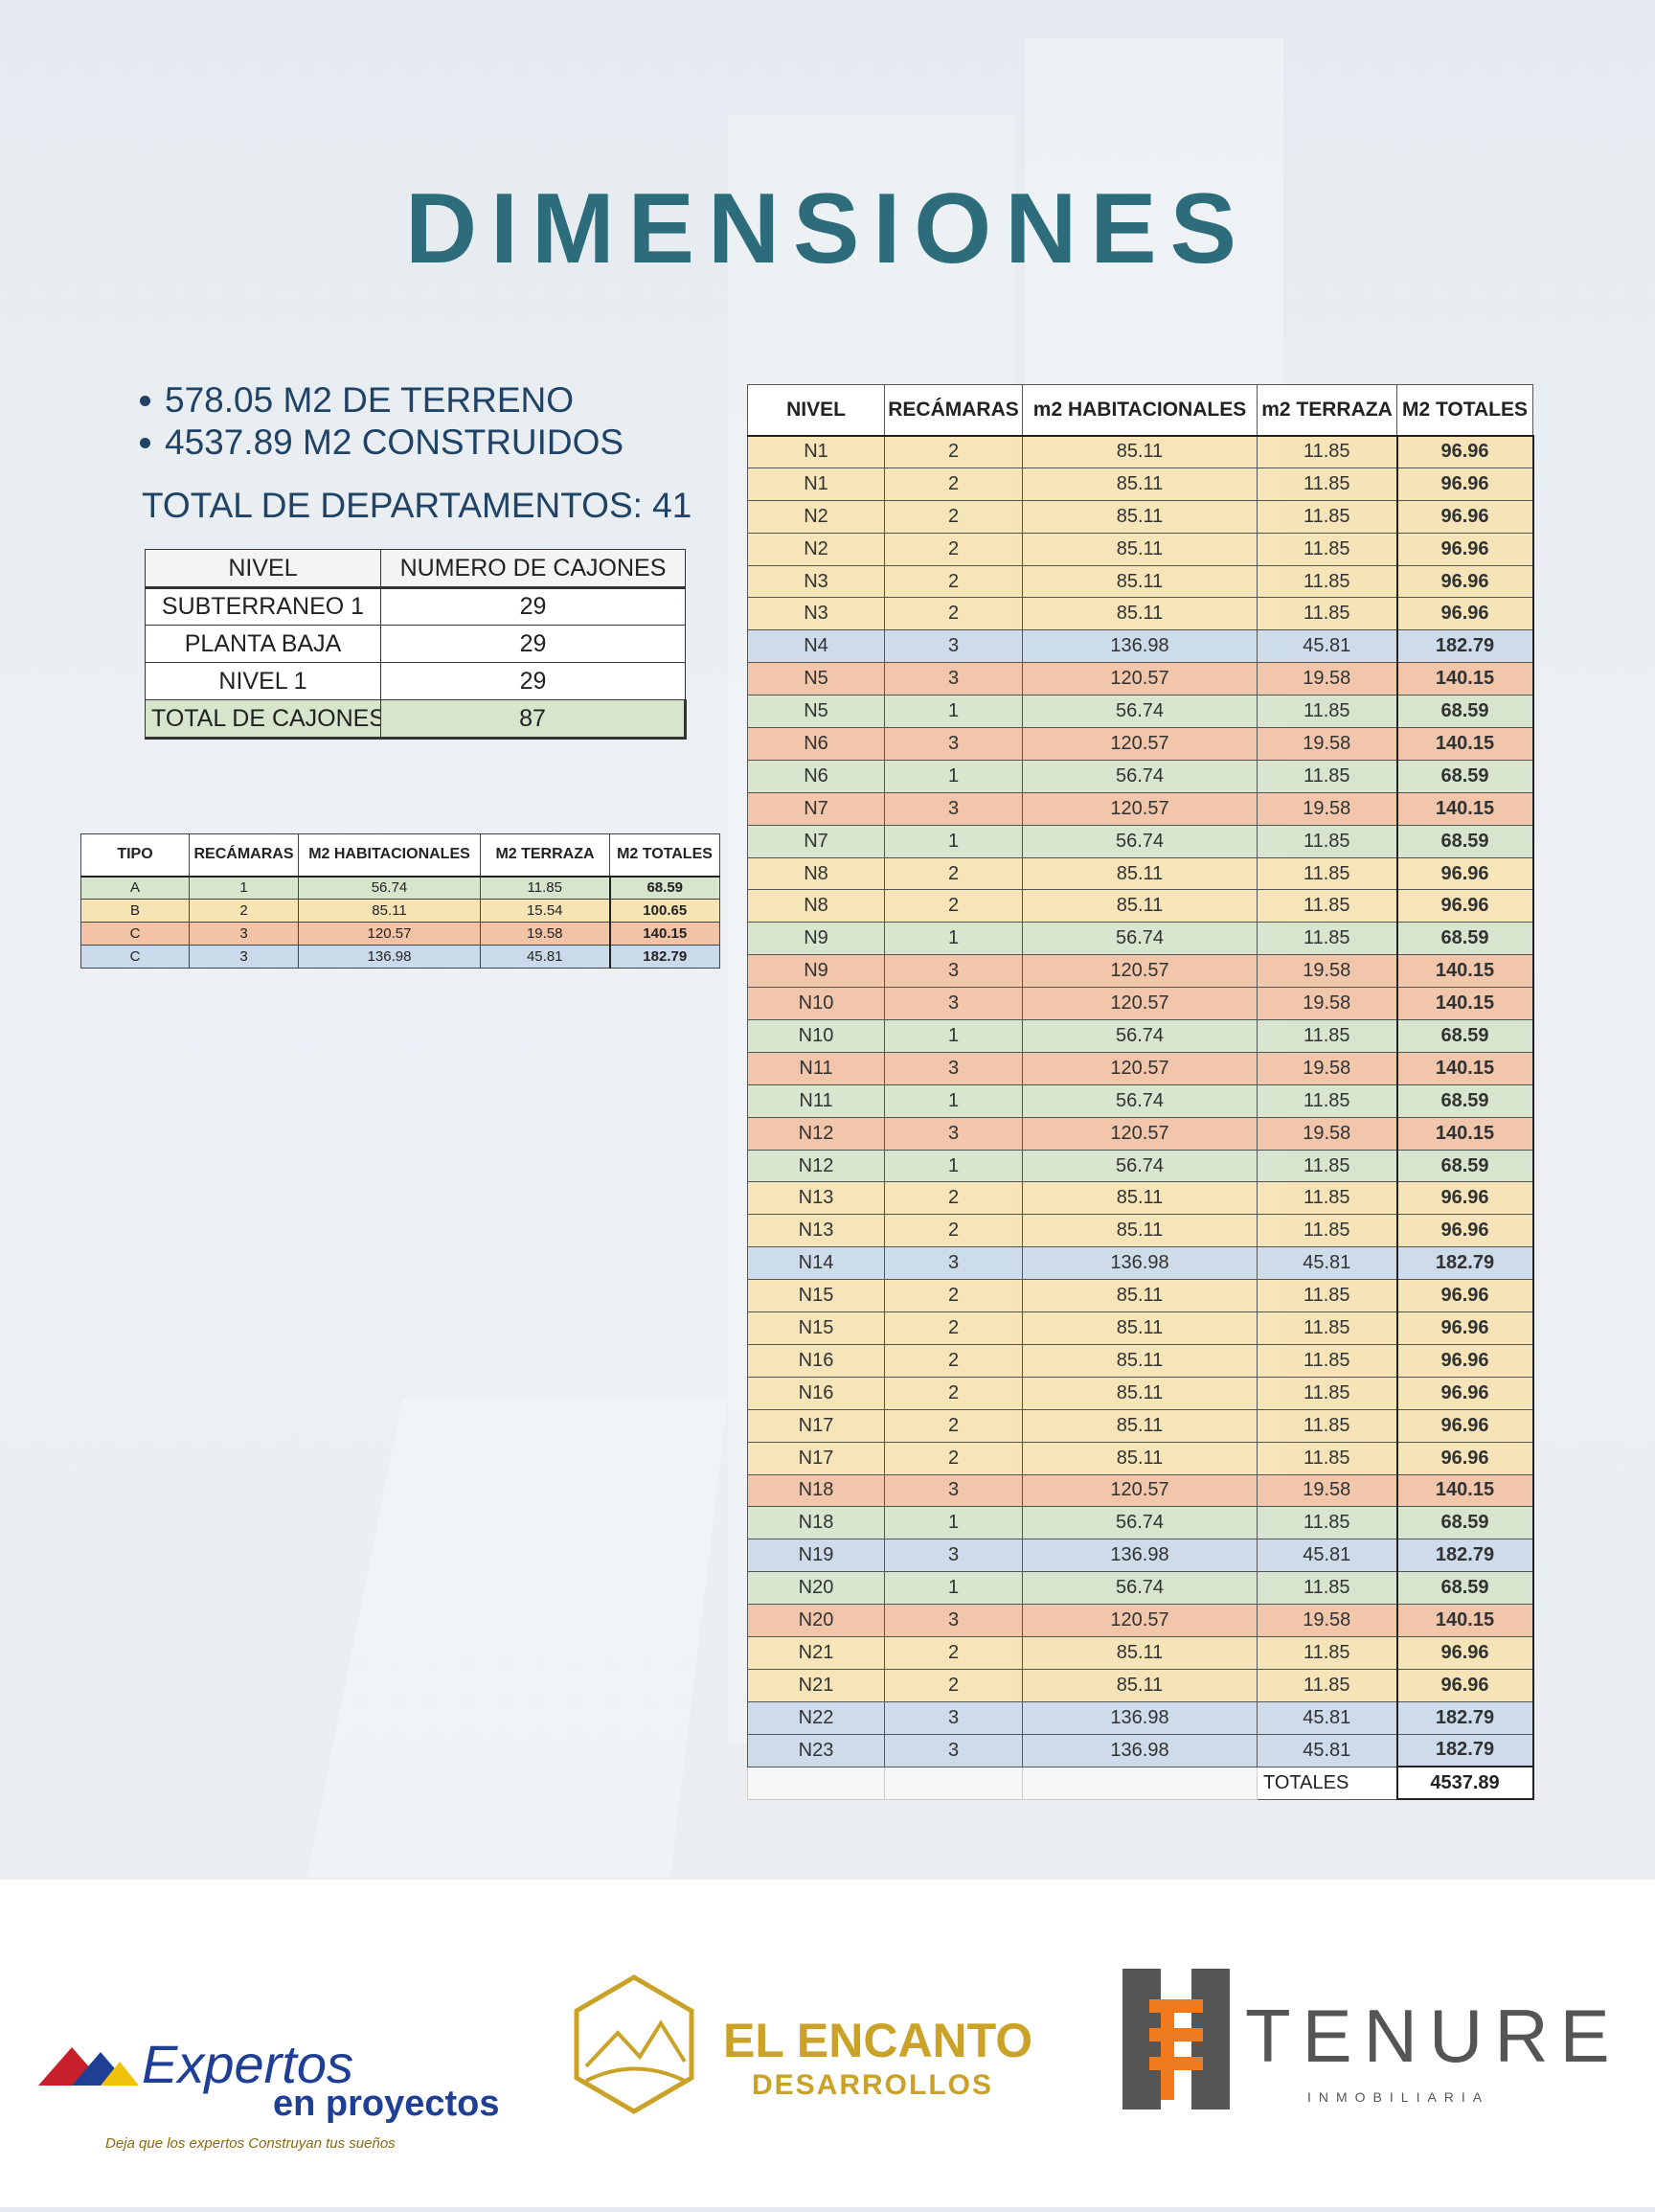 This screenshot has height=2212, width=1655. I want to click on totals-row: TOTALES 4537.89, so click(1140, 1783).